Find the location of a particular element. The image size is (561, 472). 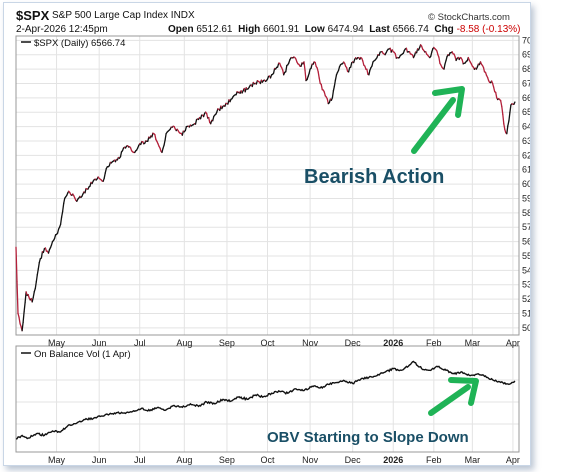

index-name: S&P 500 Large Cap Index INDX is located at coordinates (123, 15).